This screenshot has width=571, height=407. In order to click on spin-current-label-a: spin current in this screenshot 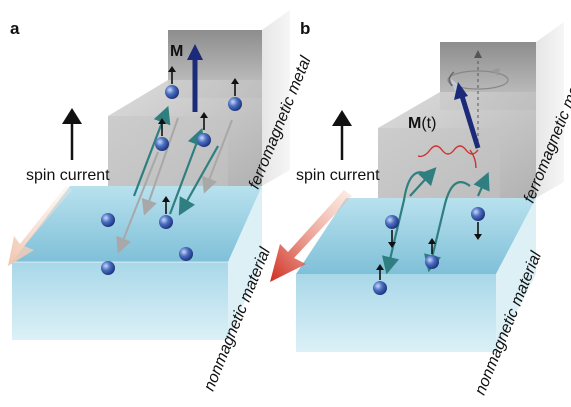, I will do `click(68, 175)`.